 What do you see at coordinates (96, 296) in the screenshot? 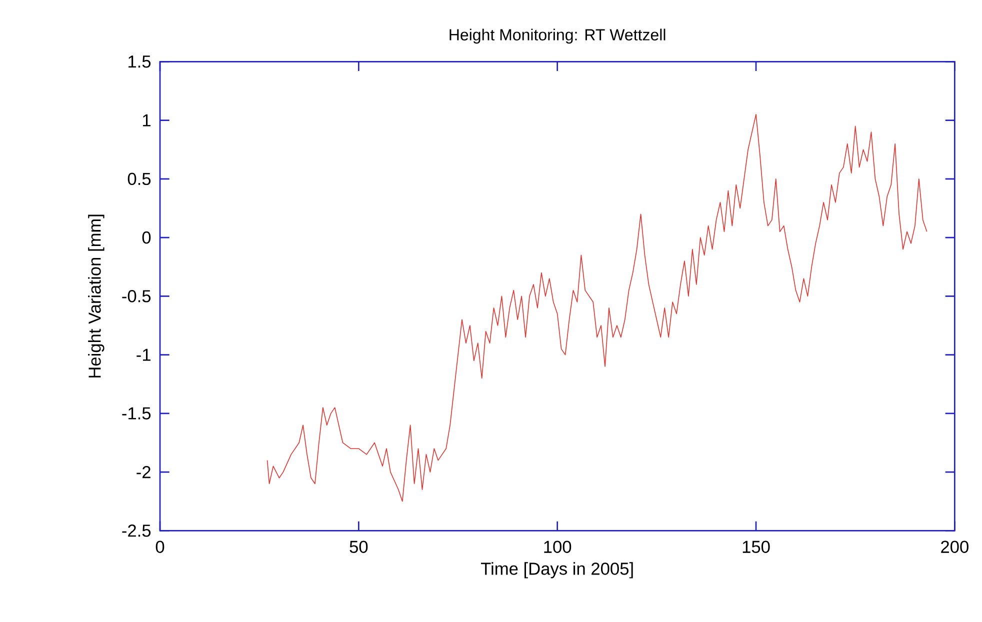
I see `y-axis-title: Height Variation [mm]` at bounding box center [96, 296].